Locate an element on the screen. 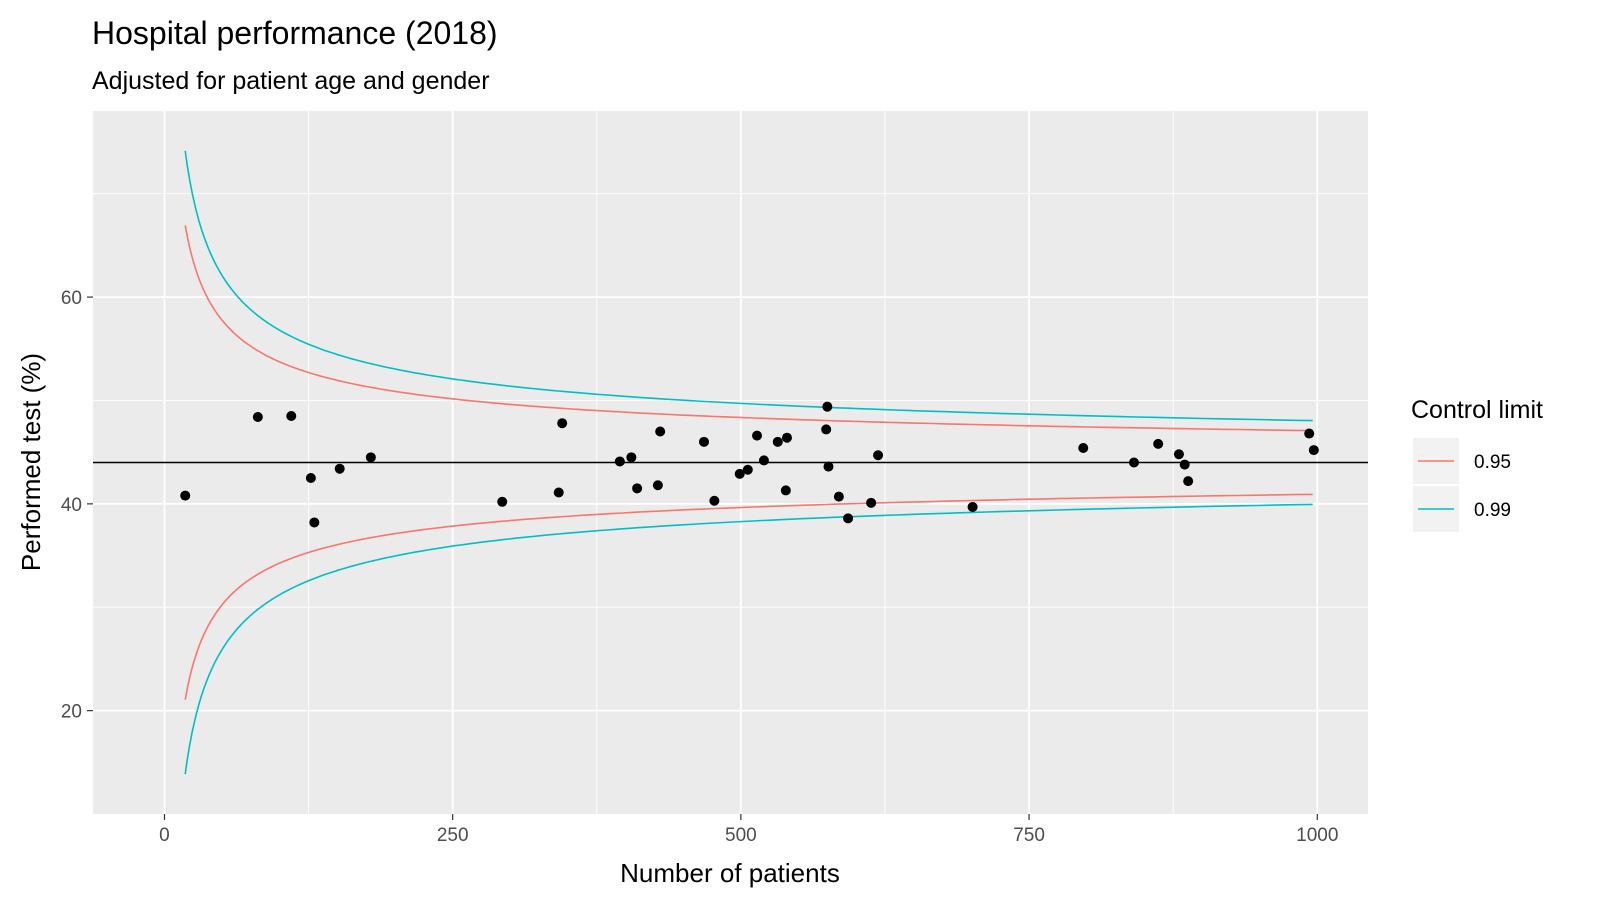 Image resolution: width=1600 pixels, height=900 pixels. chart-subtitle: Adjusted for patient age and gender is located at coordinates (291, 81).